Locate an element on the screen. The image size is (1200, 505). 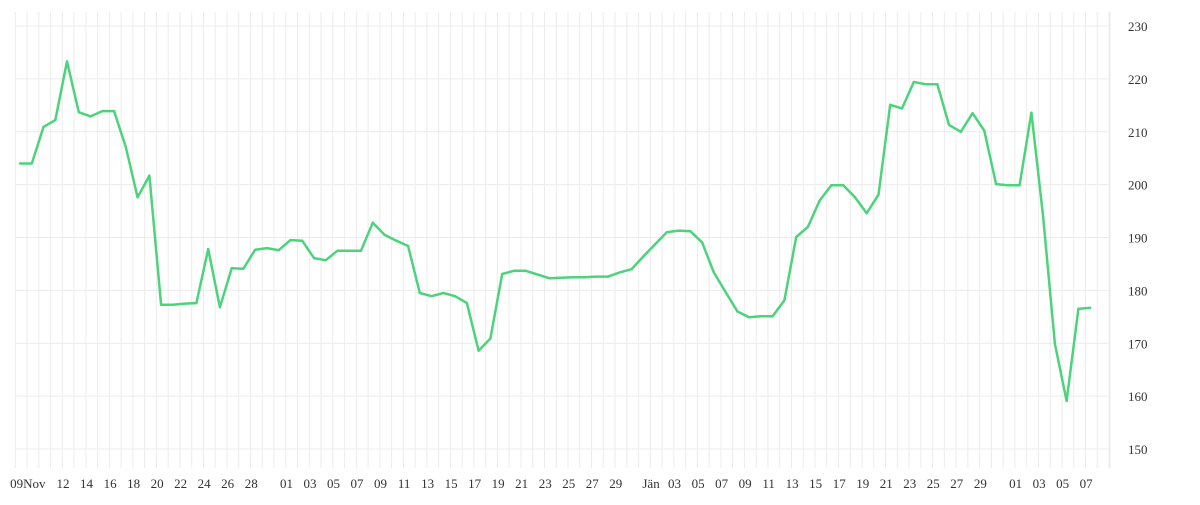
x-tick-label: 27 is located at coordinates (957, 483).